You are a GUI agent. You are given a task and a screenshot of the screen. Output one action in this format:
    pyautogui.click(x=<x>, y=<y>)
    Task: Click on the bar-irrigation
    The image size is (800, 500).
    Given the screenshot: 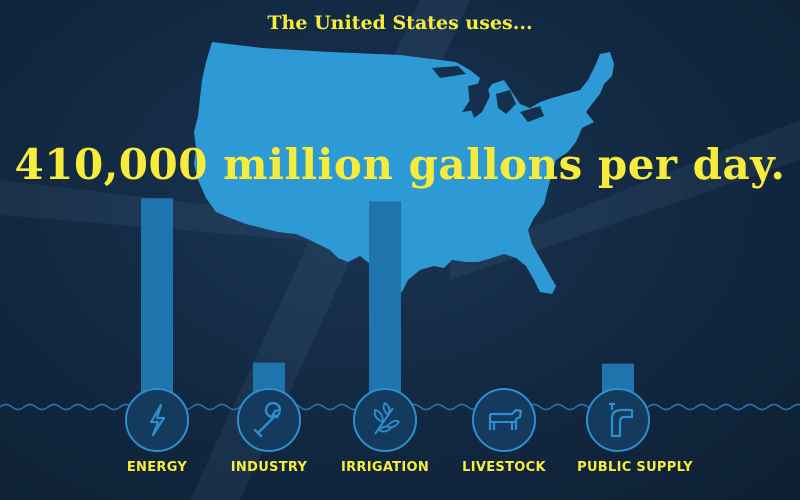 What is the action you would take?
    pyautogui.click(x=385, y=305)
    